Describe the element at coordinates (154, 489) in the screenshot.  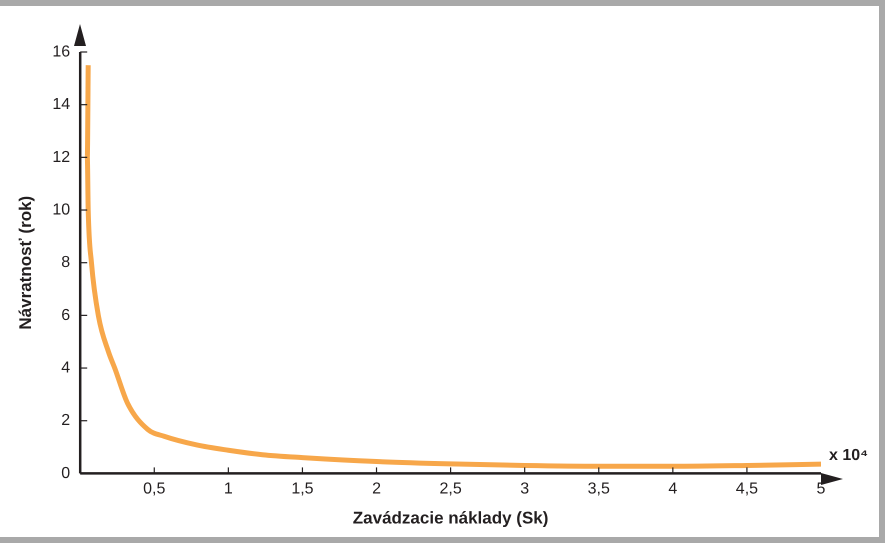
I see `x-tick-label: 0,5` at that location.